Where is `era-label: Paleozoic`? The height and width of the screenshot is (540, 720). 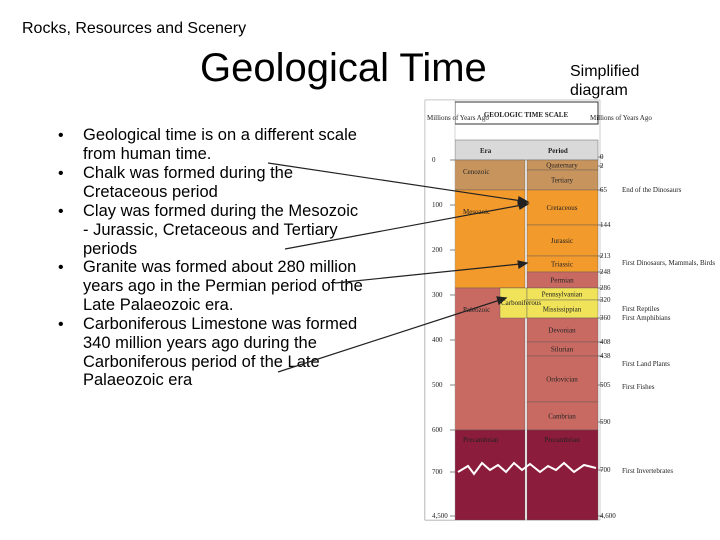 era-label: Paleozoic is located at coordinates (476, 310).